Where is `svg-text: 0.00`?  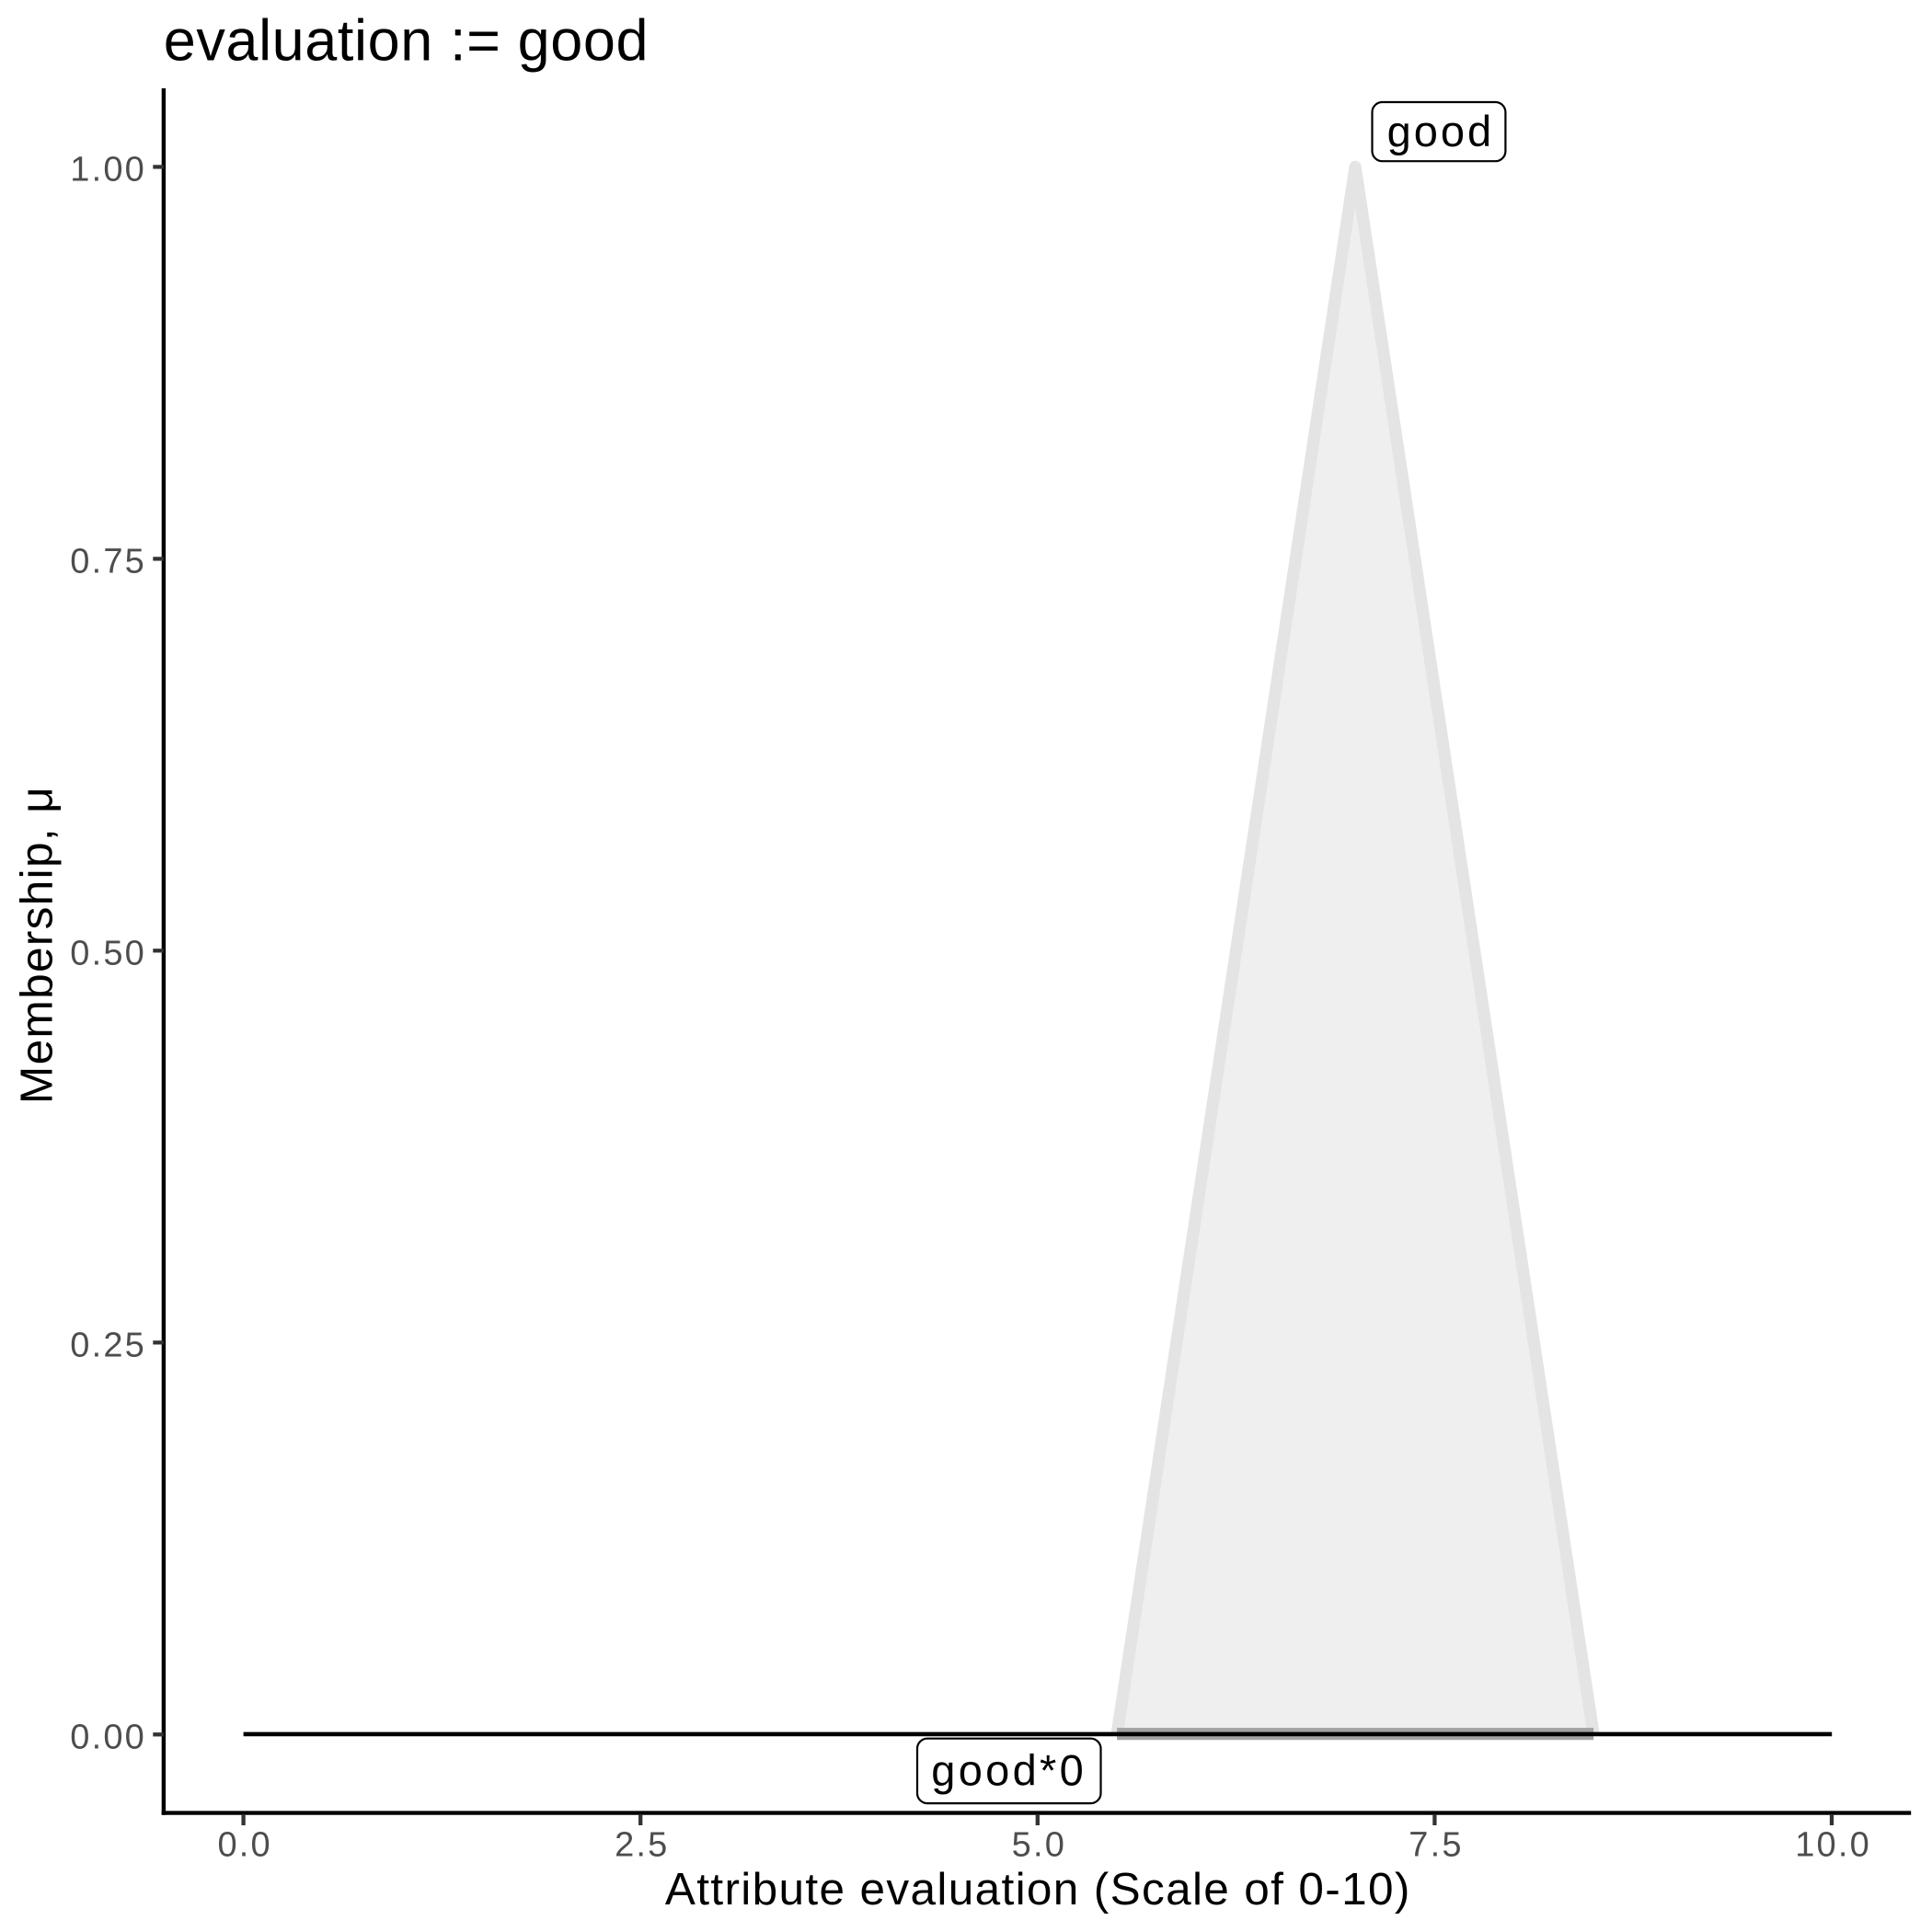 svg-text: 0.00 is located at coordinates (108, 1738).